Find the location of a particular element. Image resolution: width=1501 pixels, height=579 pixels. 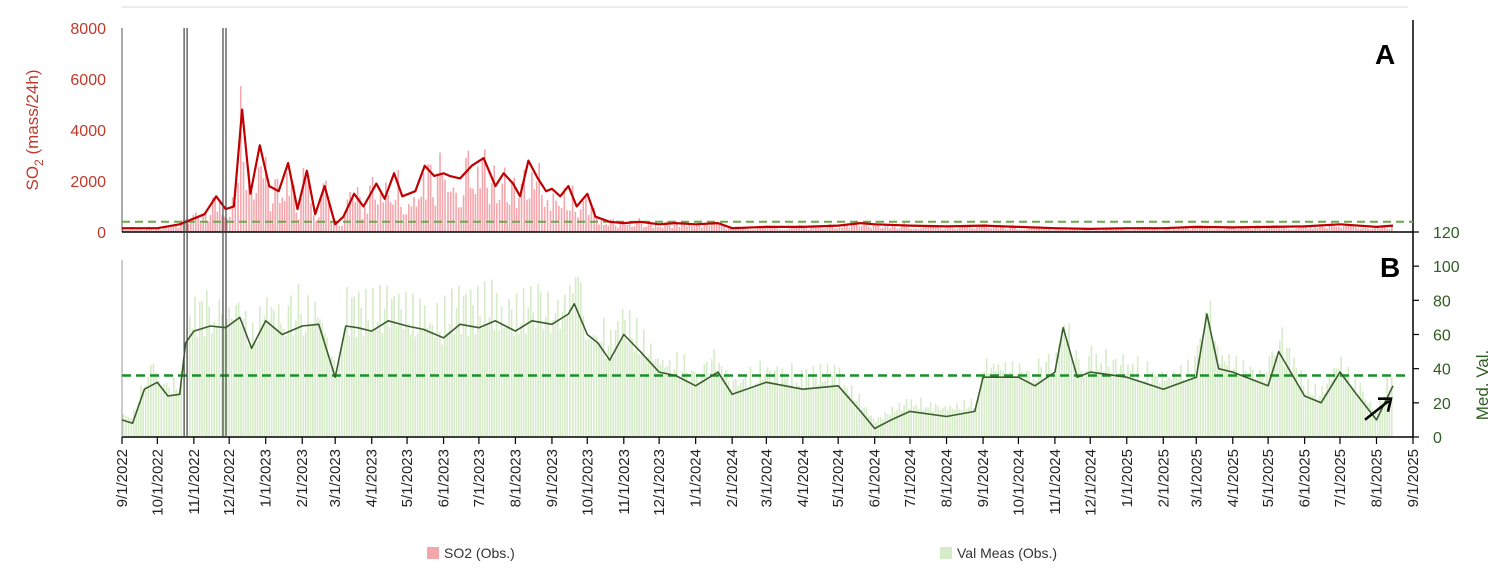

y-tick-label-a: 8000 is located at coordinates (88, 29).